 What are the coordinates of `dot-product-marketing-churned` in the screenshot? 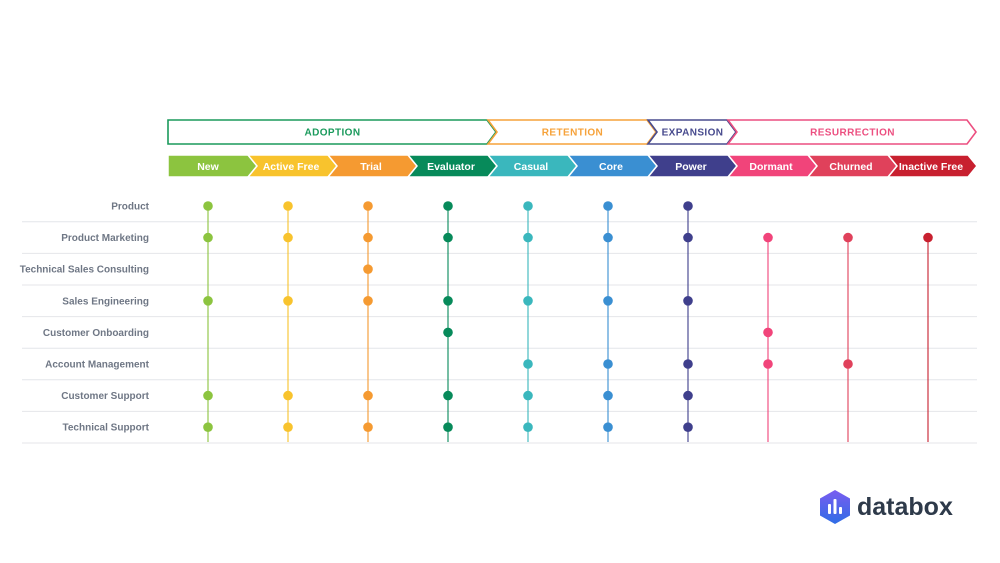 It's located at (848, 237).